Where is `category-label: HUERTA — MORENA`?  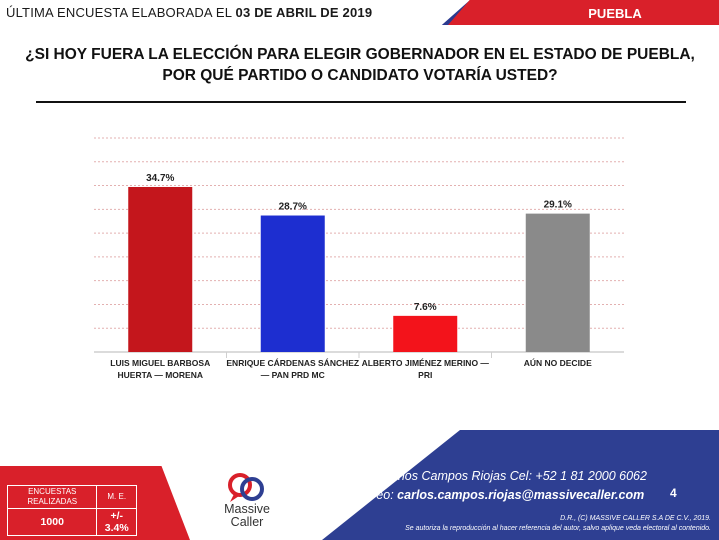 category-label: HUERTA — MORENA is located at coordinates (160, 375).